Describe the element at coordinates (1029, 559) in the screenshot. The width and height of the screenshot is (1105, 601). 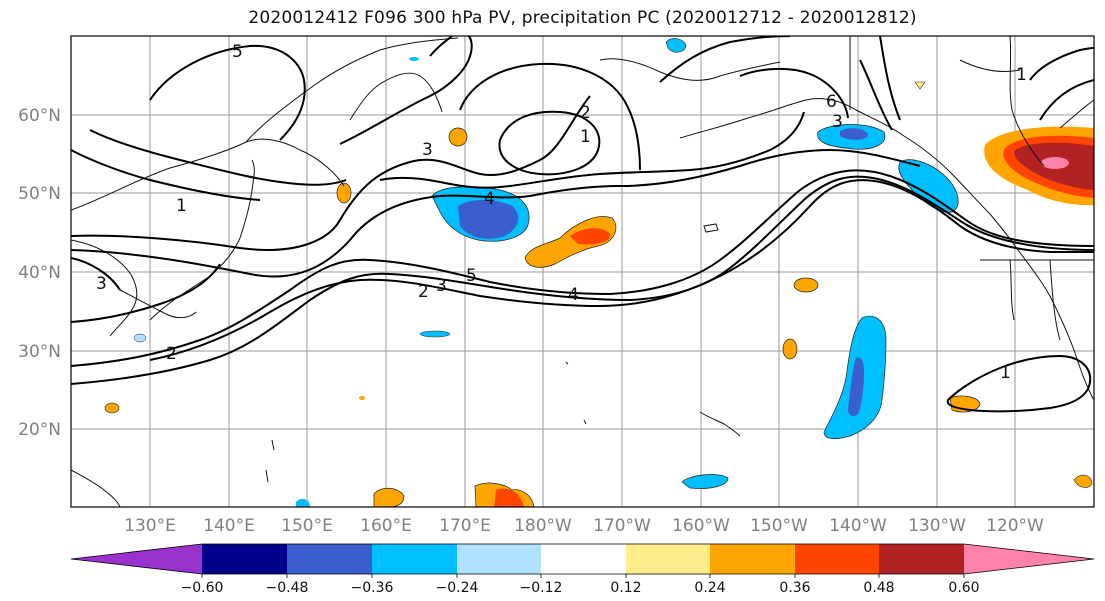
I see `colorbar-extend-max` at that location.